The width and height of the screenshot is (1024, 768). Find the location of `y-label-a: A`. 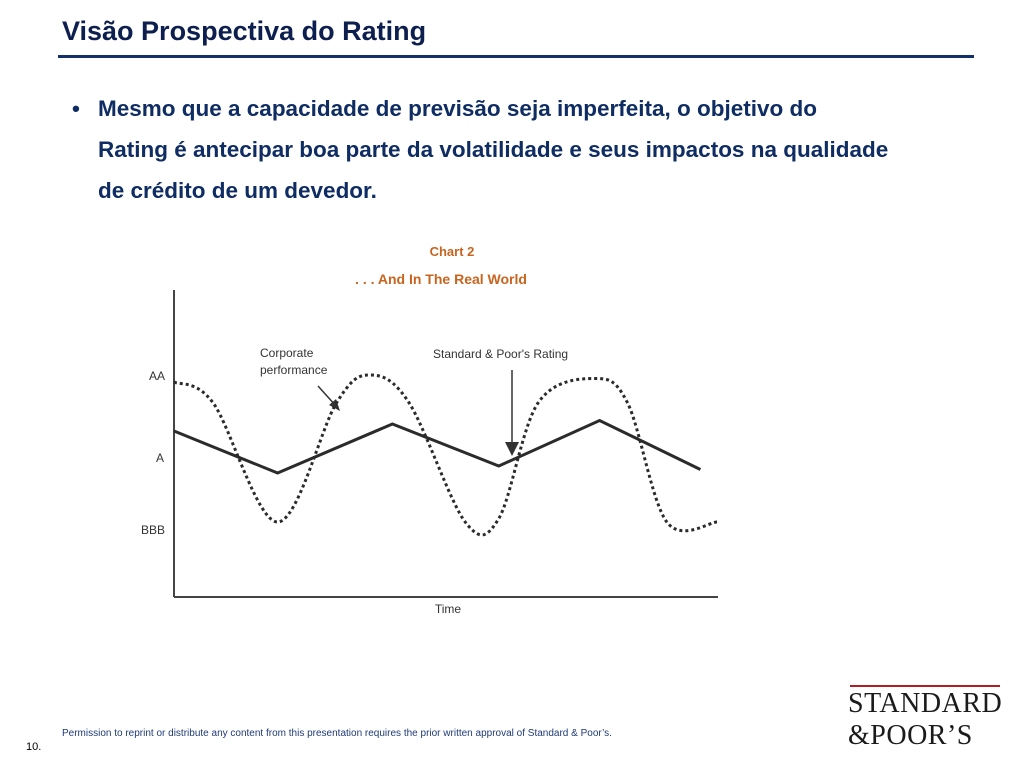

y-label-a: A is located at coordinates (160, 458).